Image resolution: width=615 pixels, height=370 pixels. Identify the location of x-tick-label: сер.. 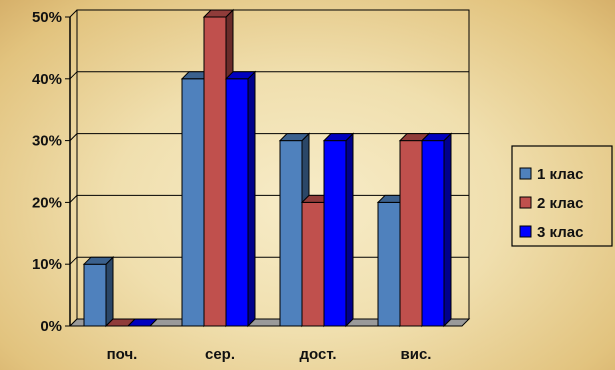
(220, 354).